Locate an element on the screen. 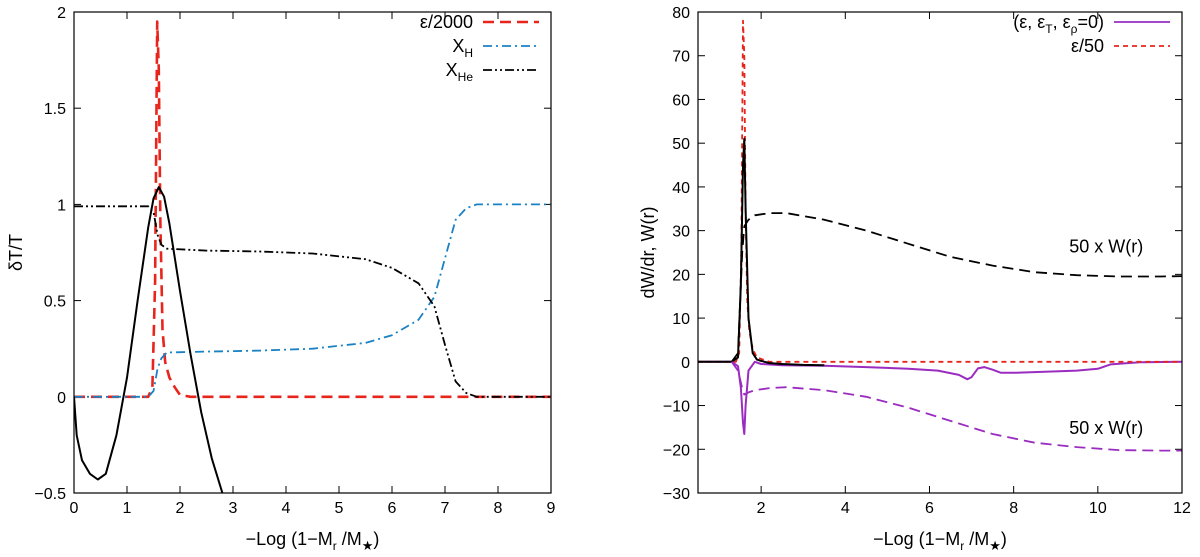  legend-sub: ρ is located at coordinates (1074, 29).